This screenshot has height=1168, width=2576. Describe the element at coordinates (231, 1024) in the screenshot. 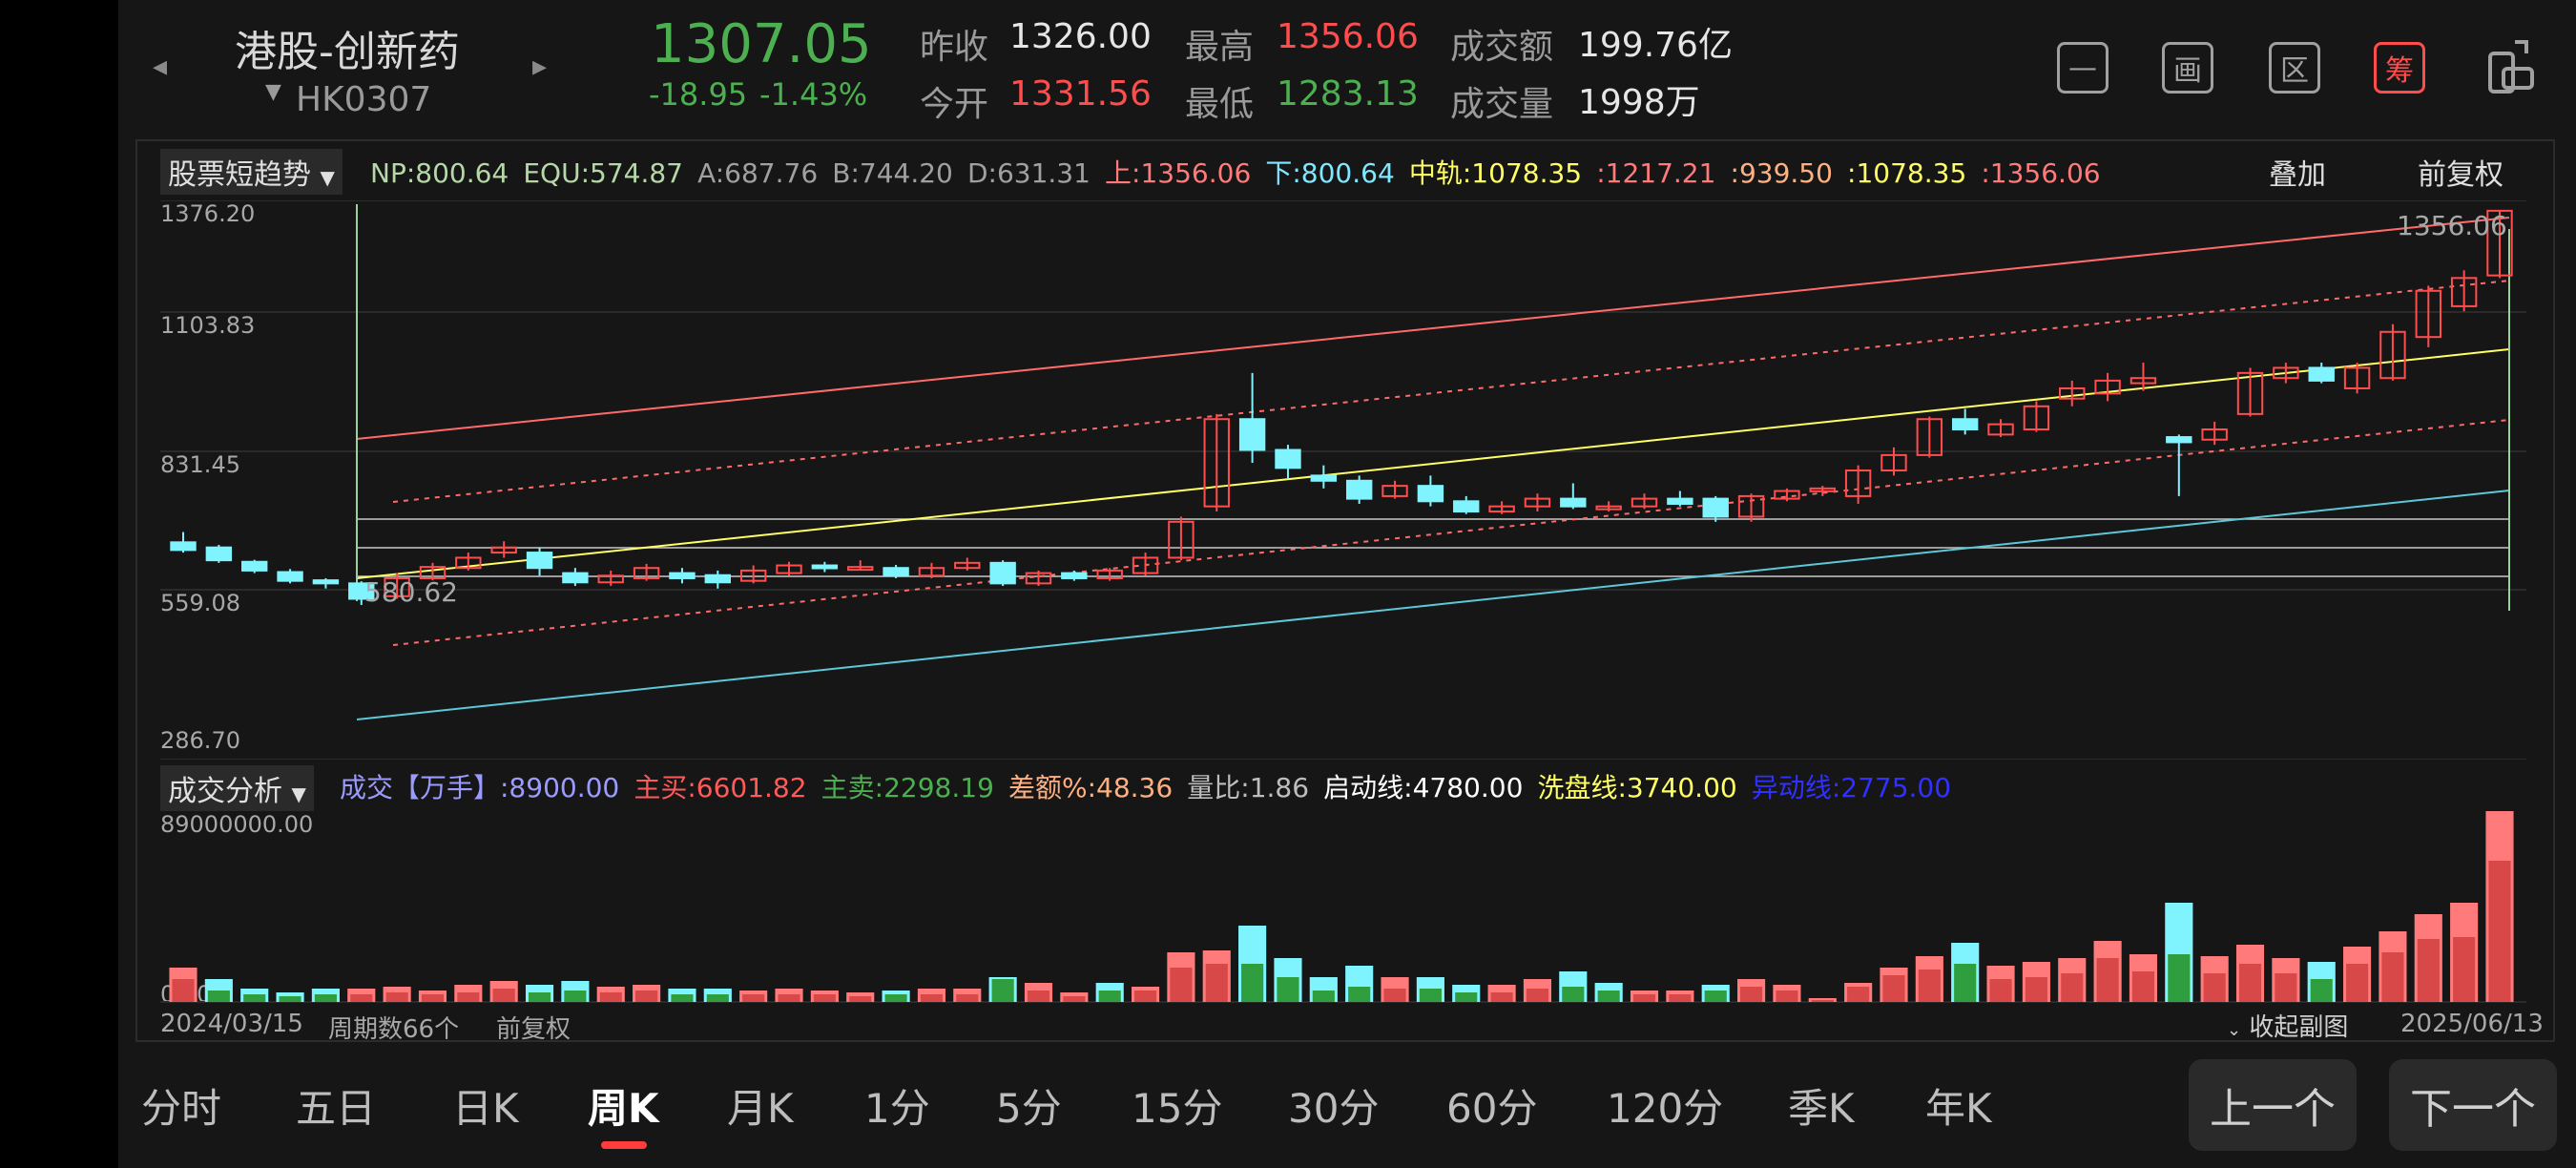

I see `start-date: 2024/03/15` at that location.